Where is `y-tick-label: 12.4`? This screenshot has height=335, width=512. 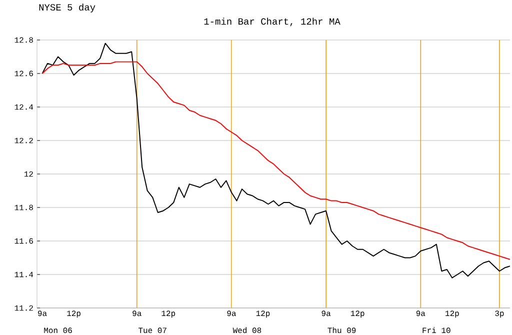 y-tick-label: 12.4 is located at coordinates (24, 107).